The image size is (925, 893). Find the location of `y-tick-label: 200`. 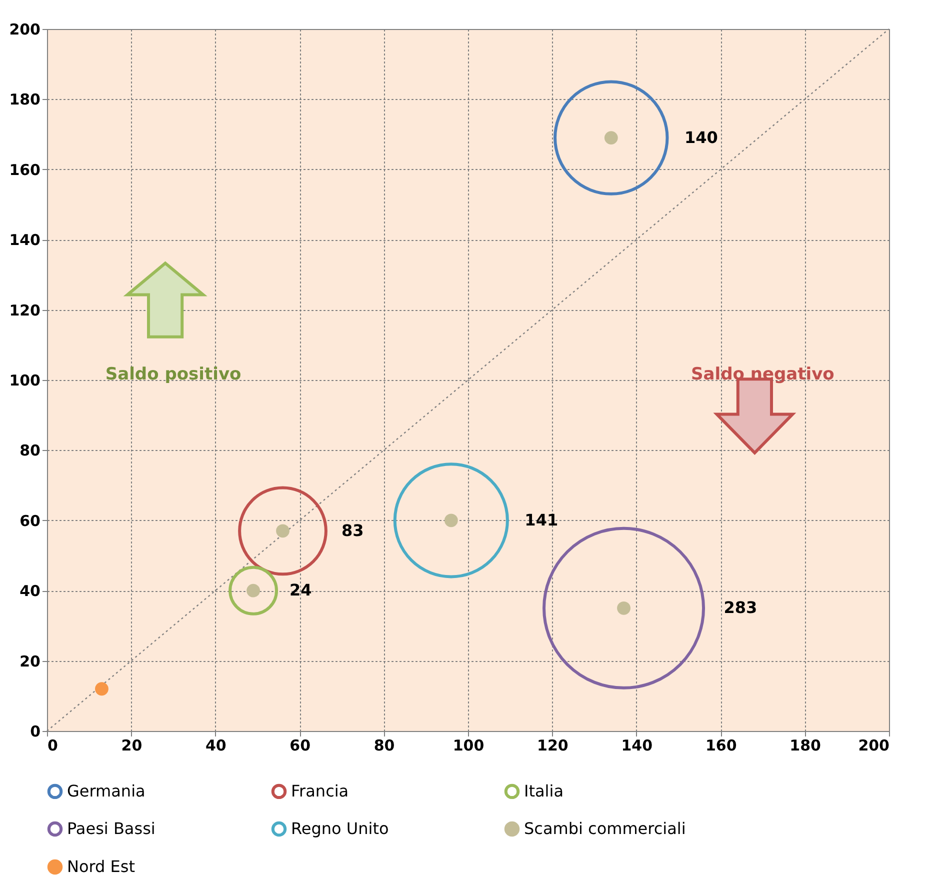

y-tick-label: 200 is located at coordinates (24, 29).